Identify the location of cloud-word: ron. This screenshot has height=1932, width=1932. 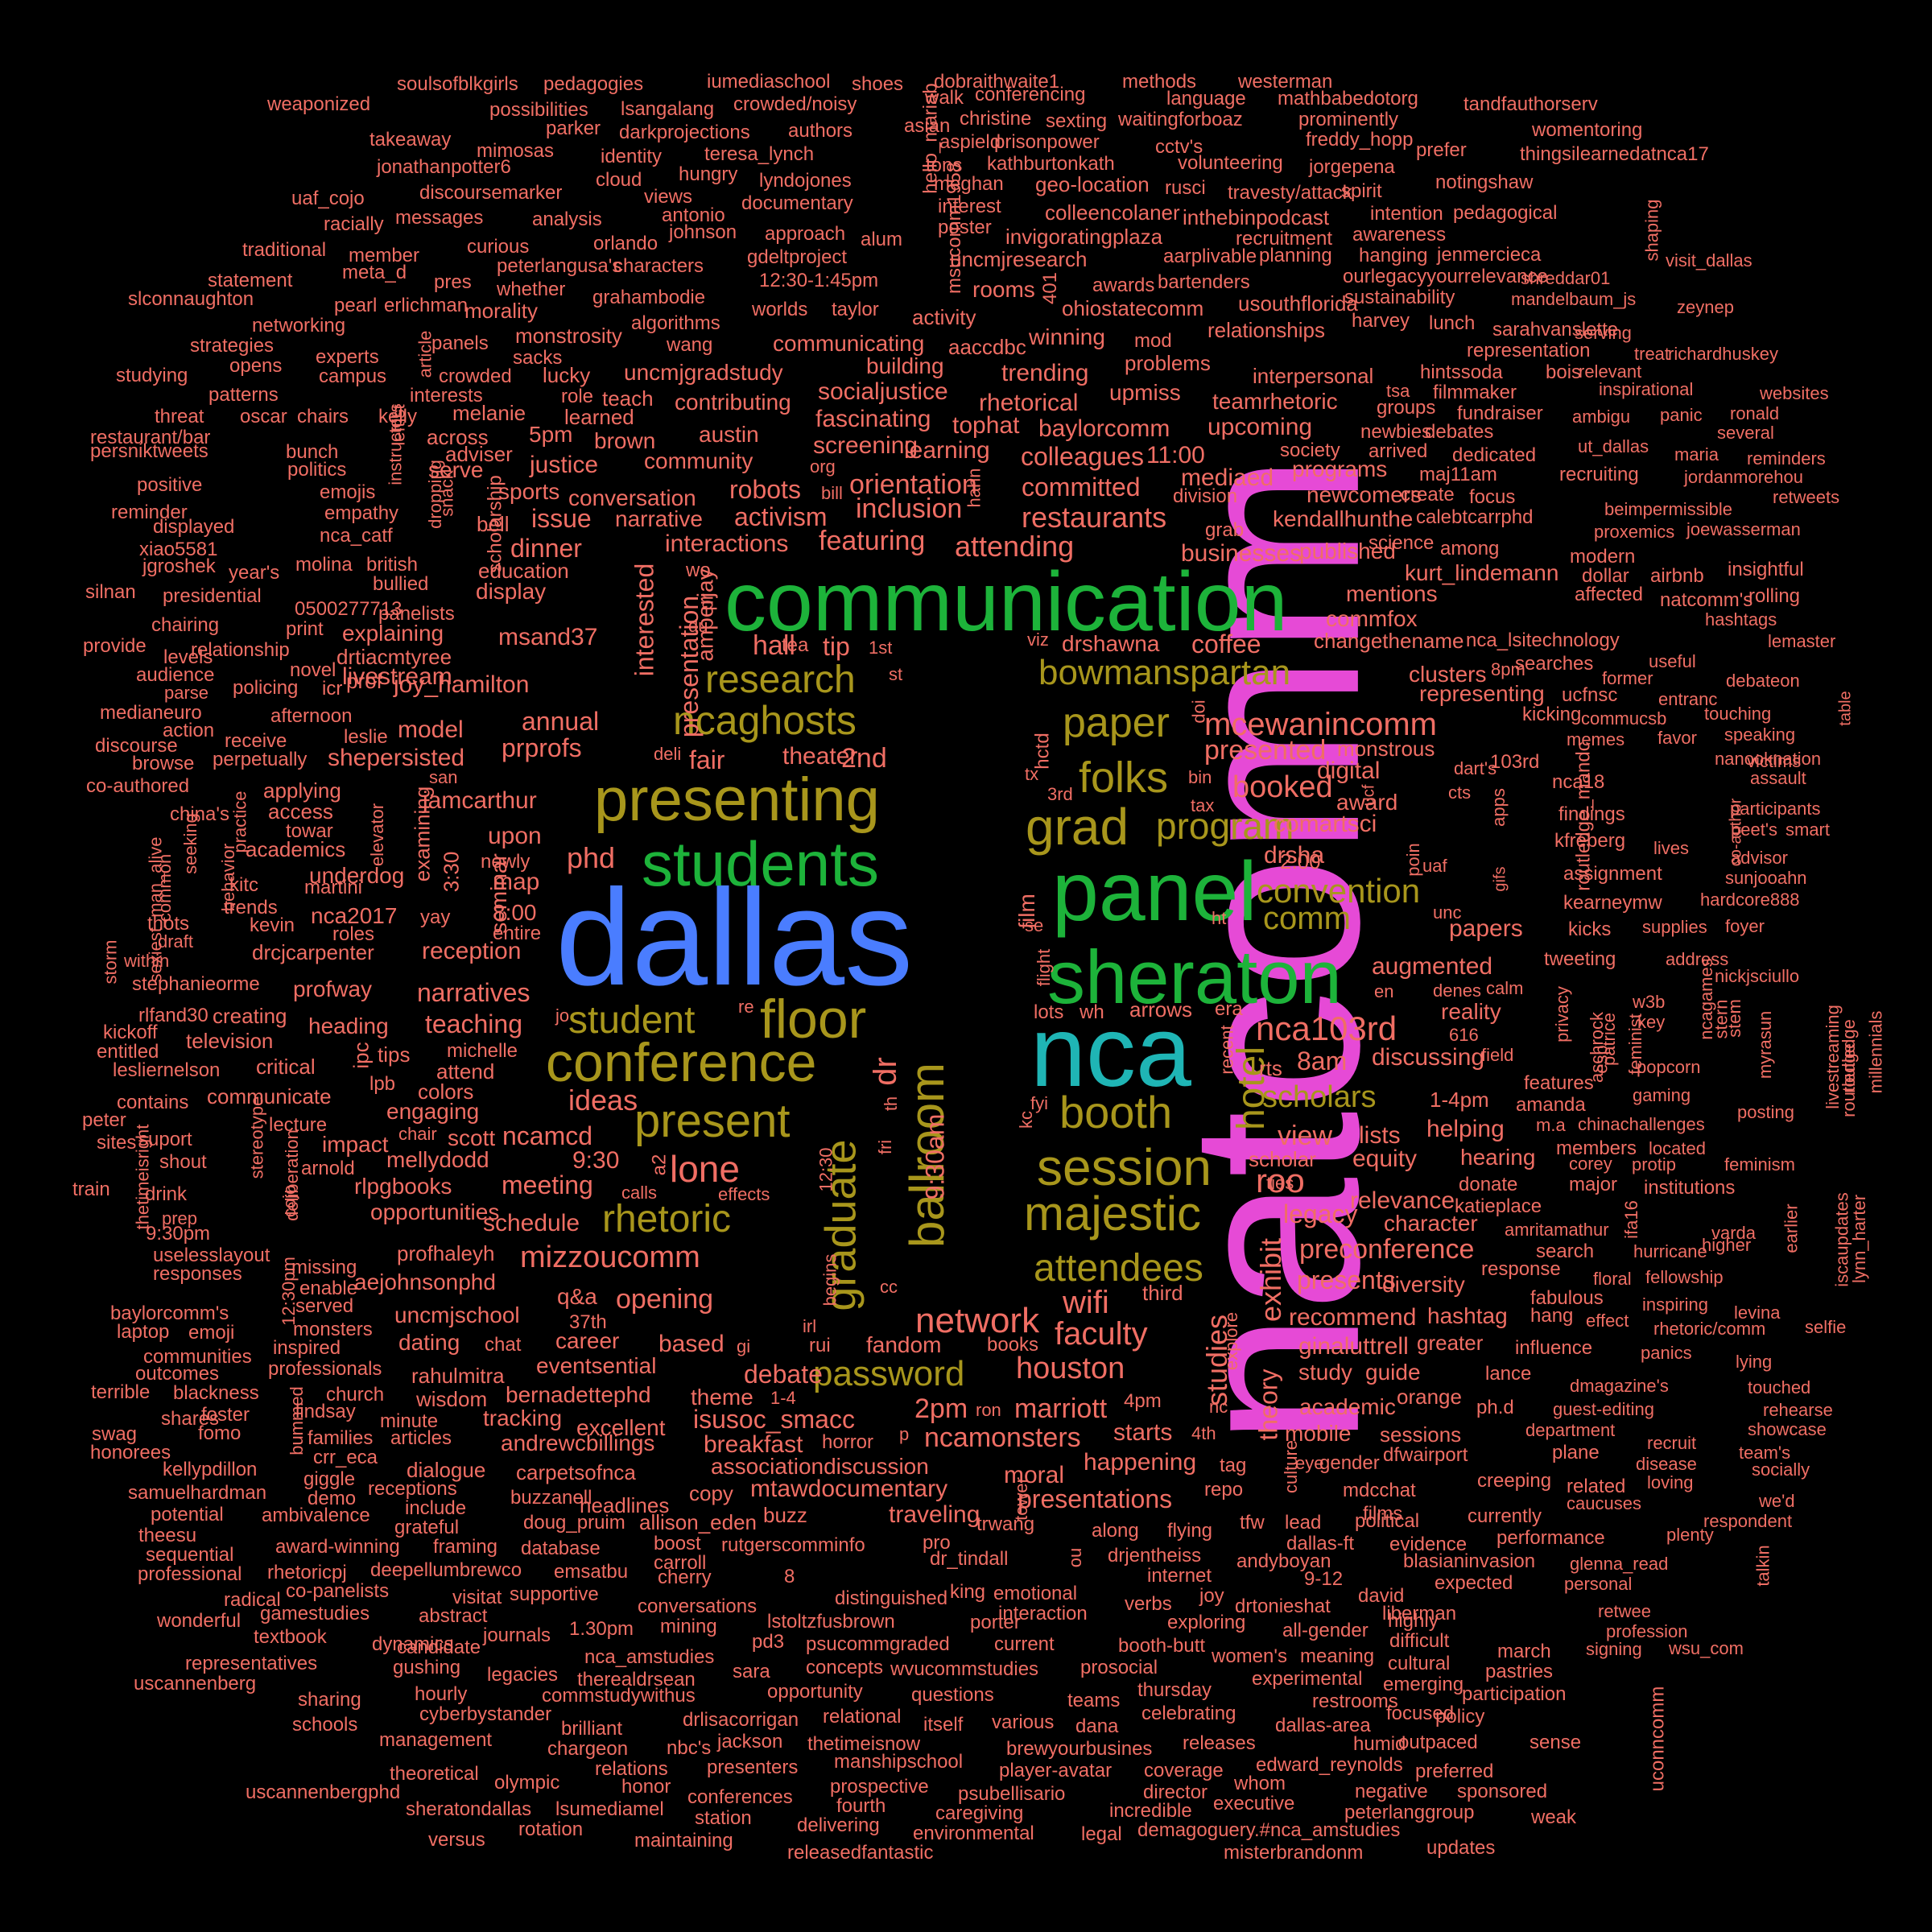
(988, 1410).